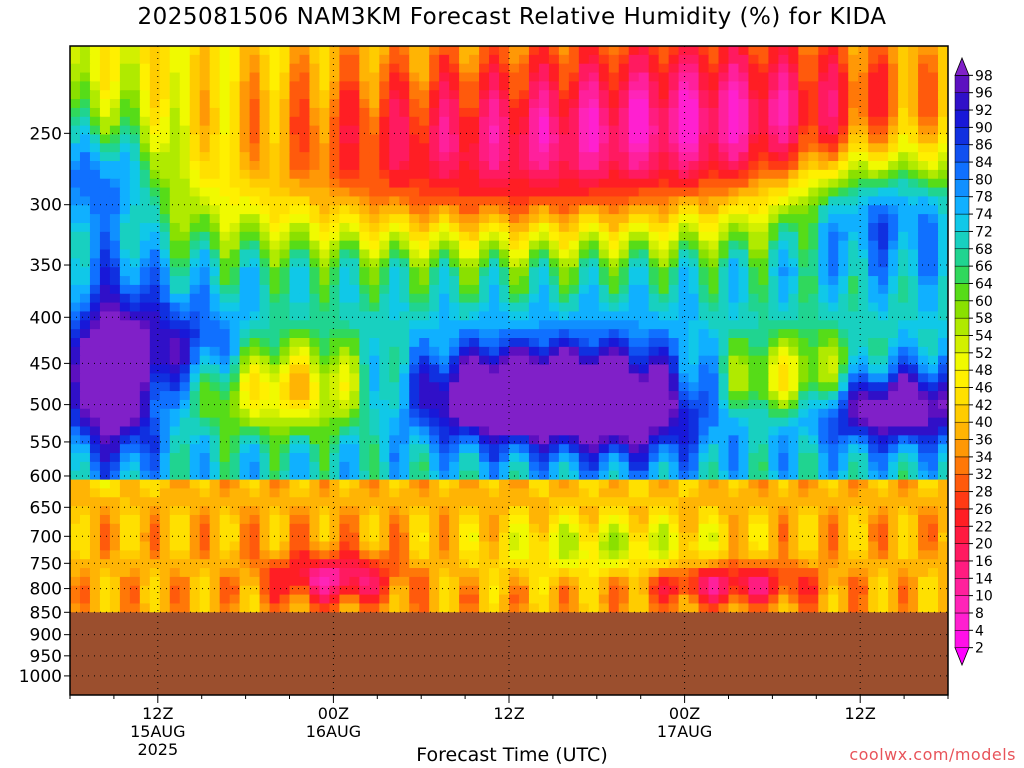 This screenshot has width=1024, height=768. What do you see at coordinates (46, 508) in the screenshot?
I see `y-tick-label-650: 650` at bounding box center [46, 508].